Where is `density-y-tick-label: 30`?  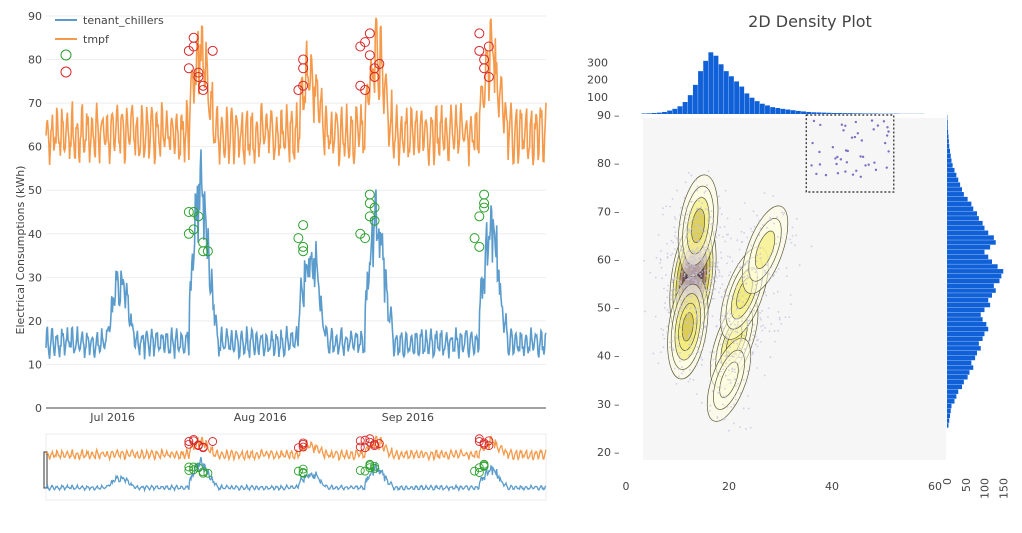 density-y-tick-label: 30 is located at coordinates (604, 404).